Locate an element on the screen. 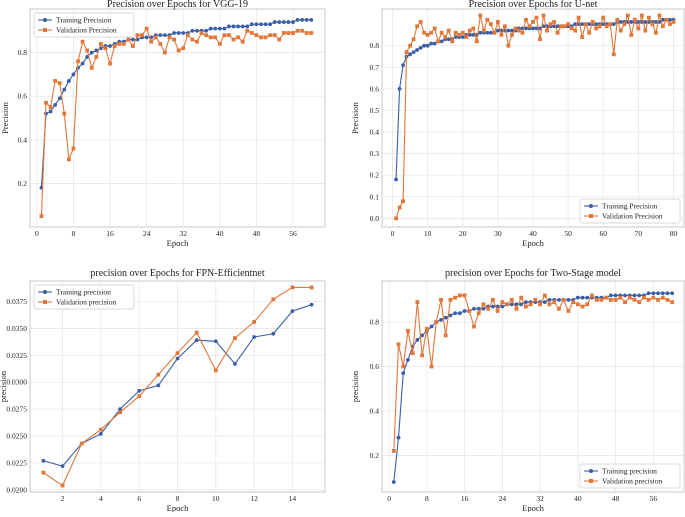 The width and height of the screenshot is (685, 517). y-tick-label: 0.3 is located at coordinates (375, 153).